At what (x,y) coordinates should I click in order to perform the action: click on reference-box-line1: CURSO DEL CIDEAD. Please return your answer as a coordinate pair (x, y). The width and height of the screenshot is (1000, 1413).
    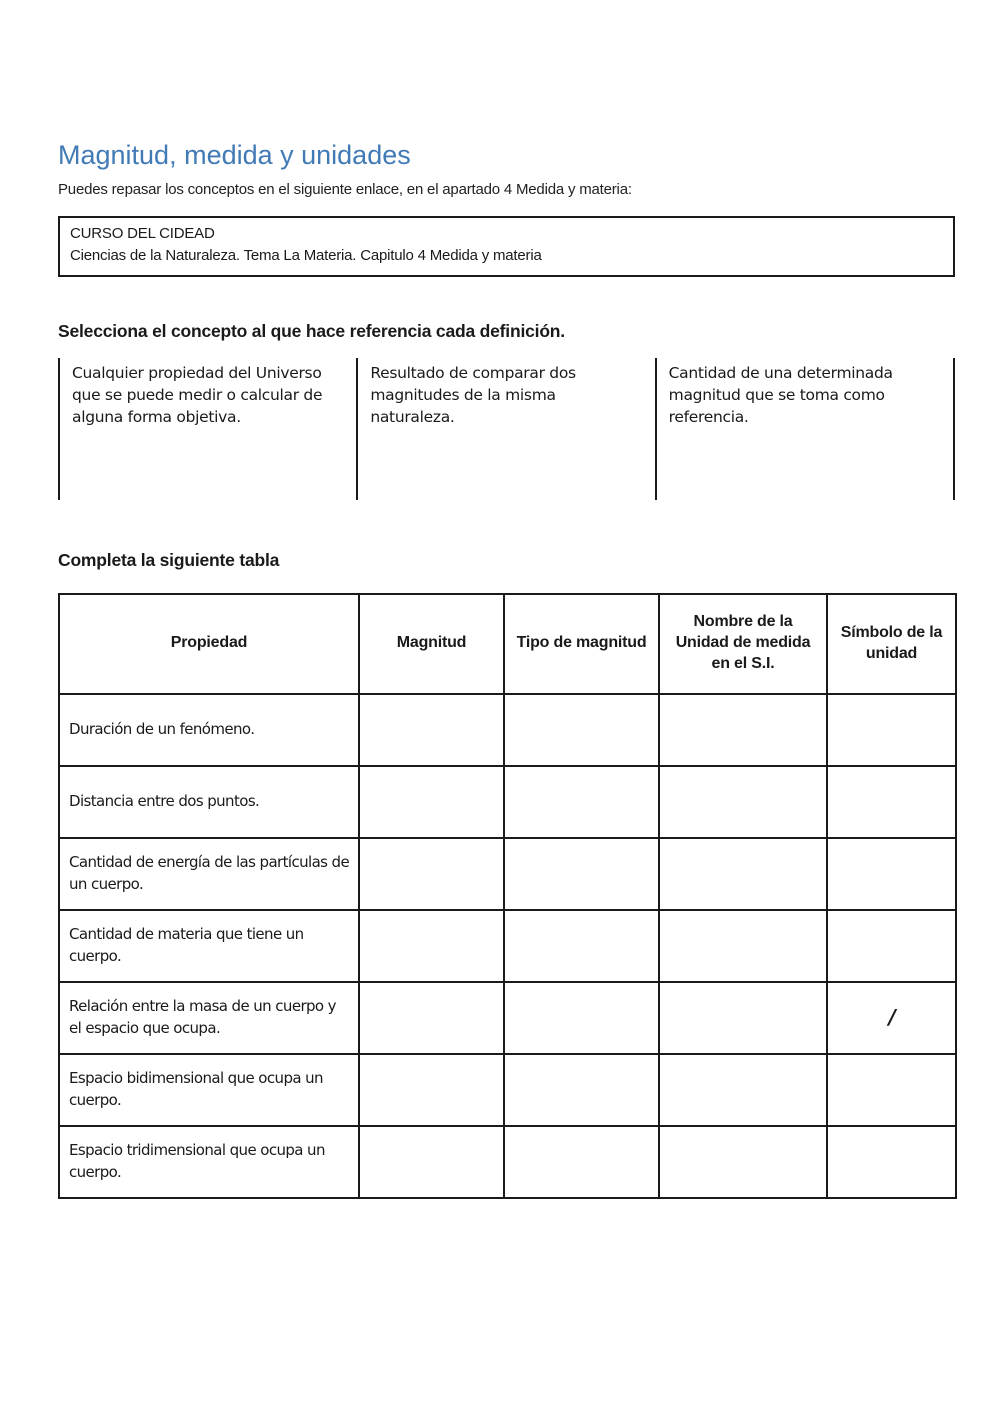
    Looking at the image, I should click on (142, 233).